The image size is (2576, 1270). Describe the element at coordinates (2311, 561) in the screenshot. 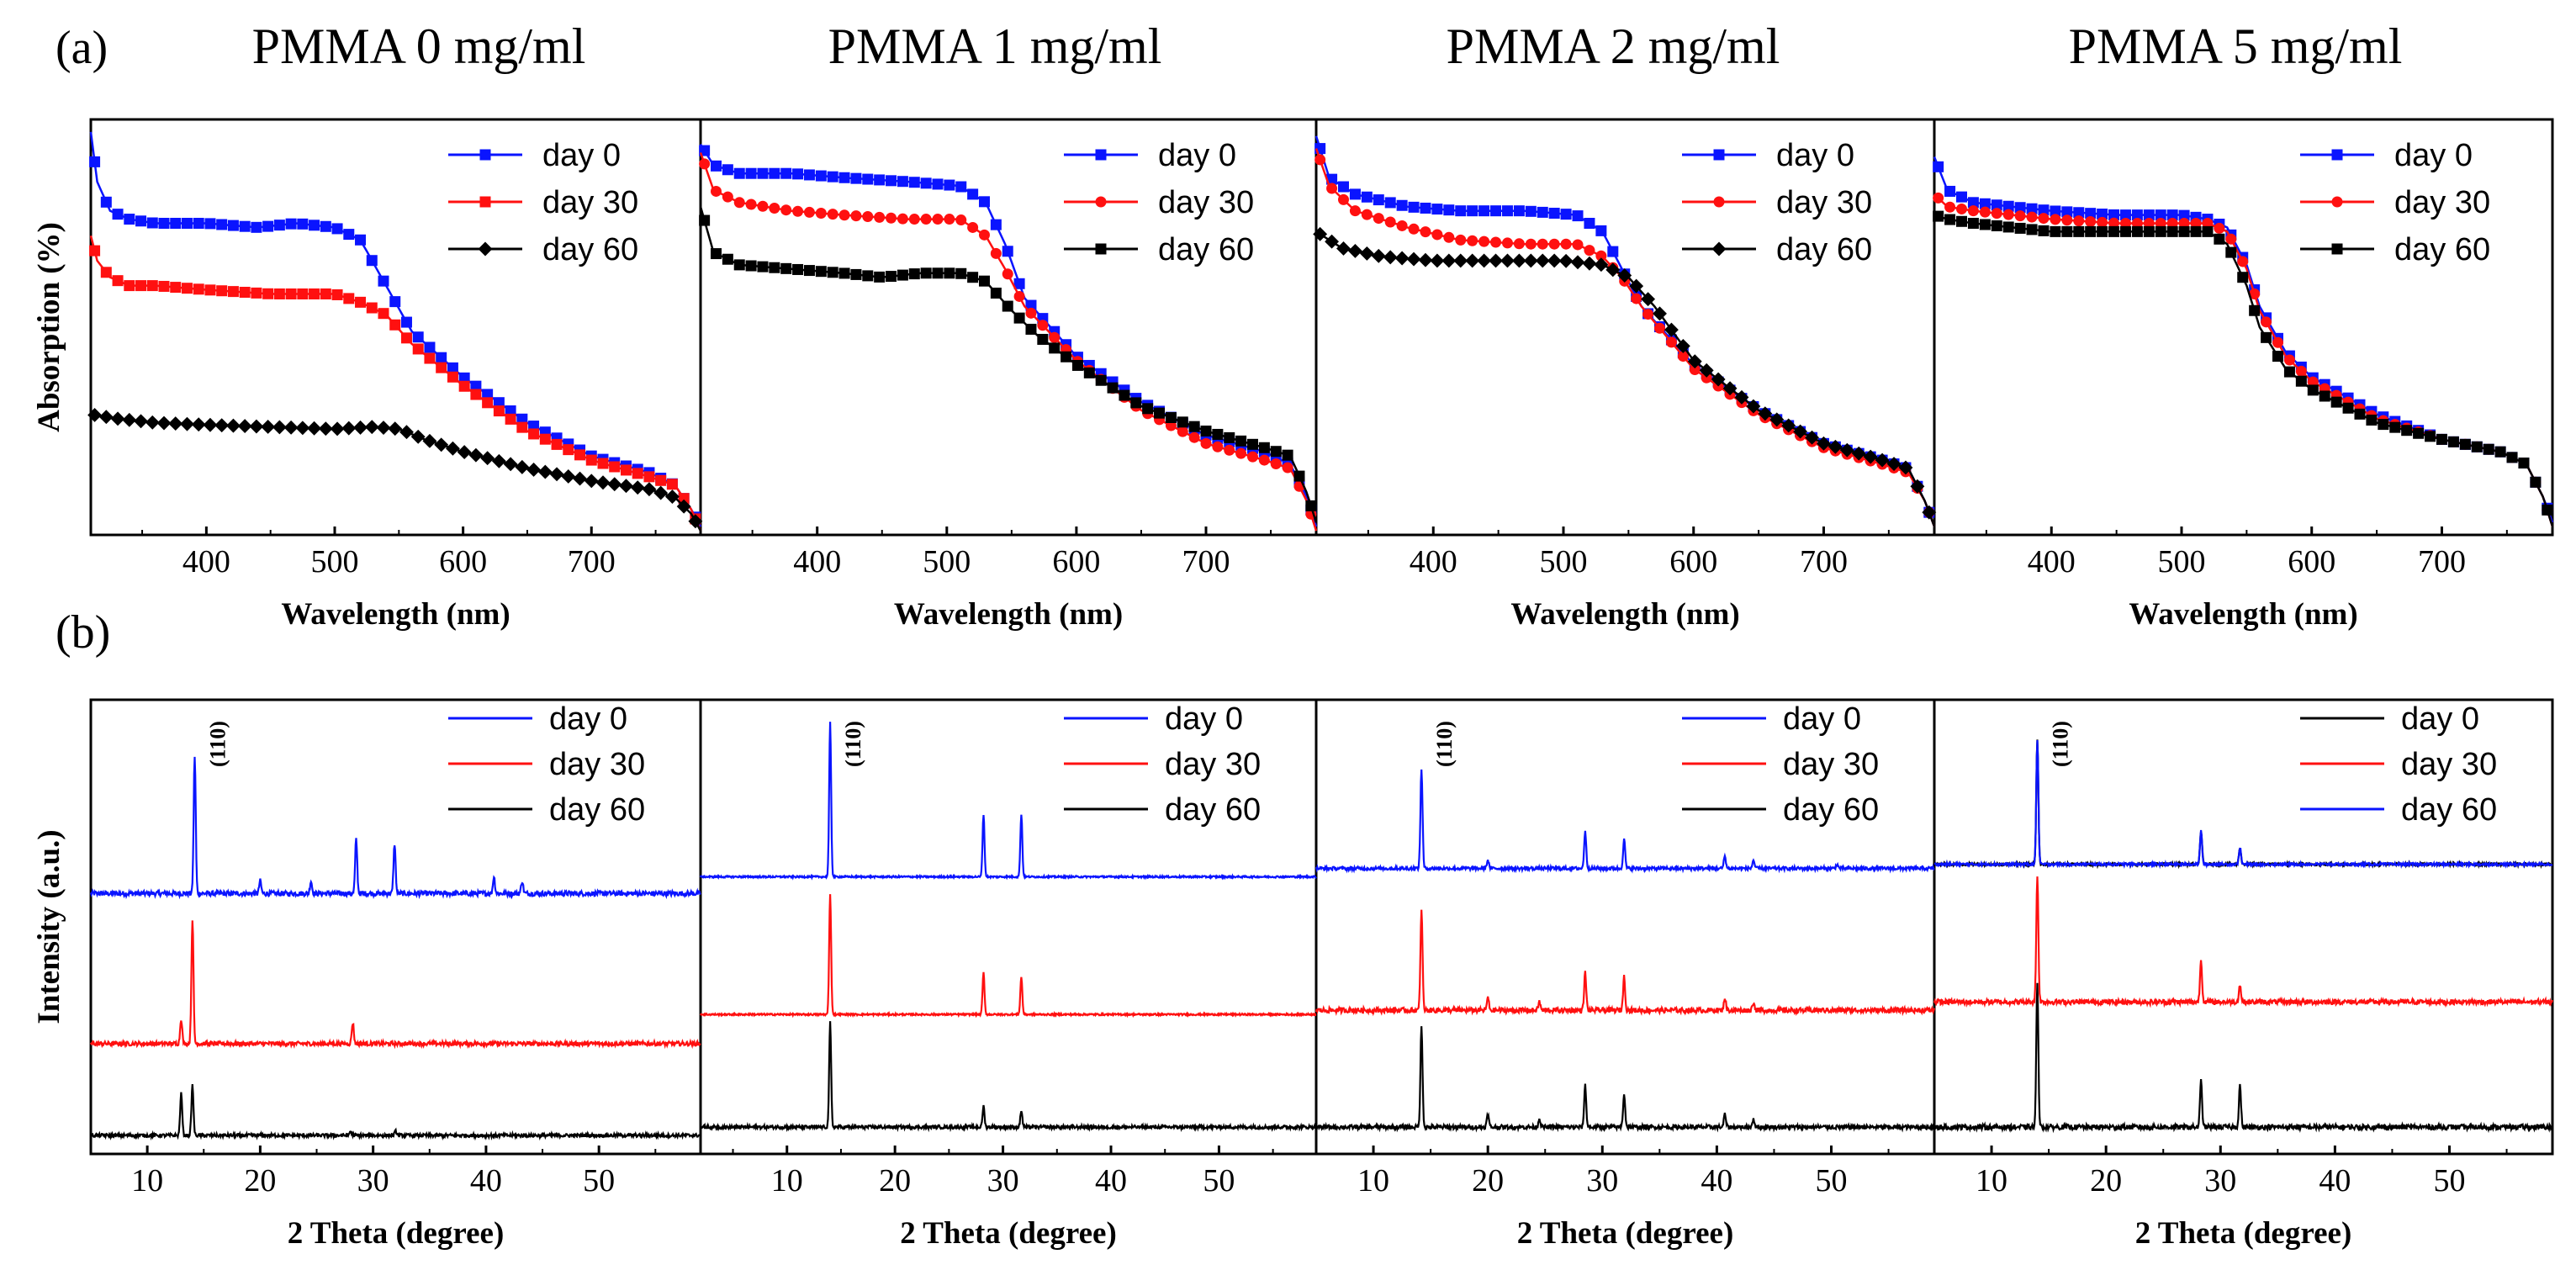

I see `x-tick-label: 600` at that location.